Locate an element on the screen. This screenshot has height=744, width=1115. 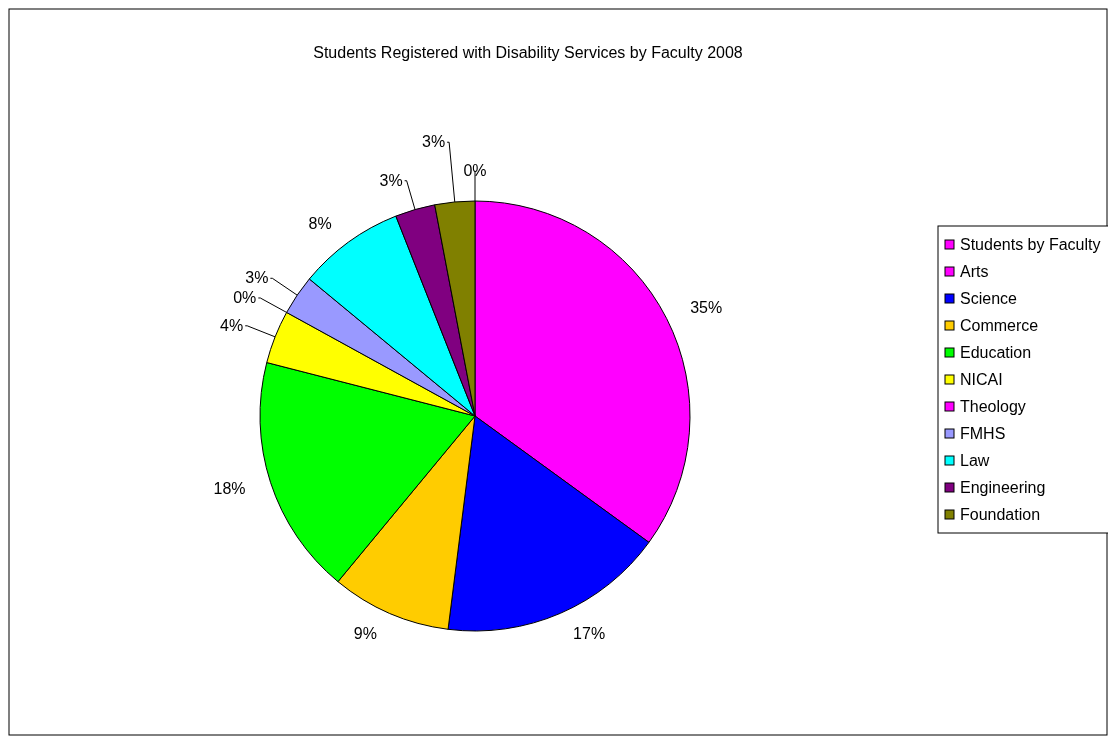
legend-label: Foundation is located at coordinates (1000, 514).